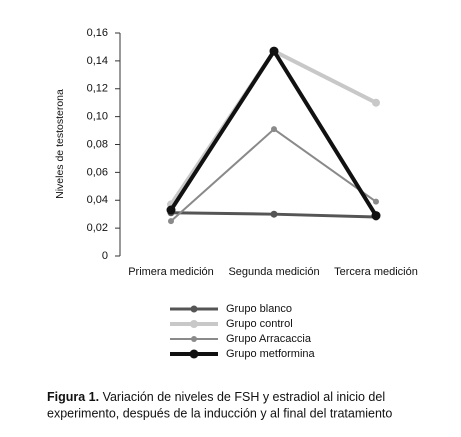  Describe the element at coordinates (376, 272) in the screenshot. I see `x-tick-label: Tercera medición` at that location.